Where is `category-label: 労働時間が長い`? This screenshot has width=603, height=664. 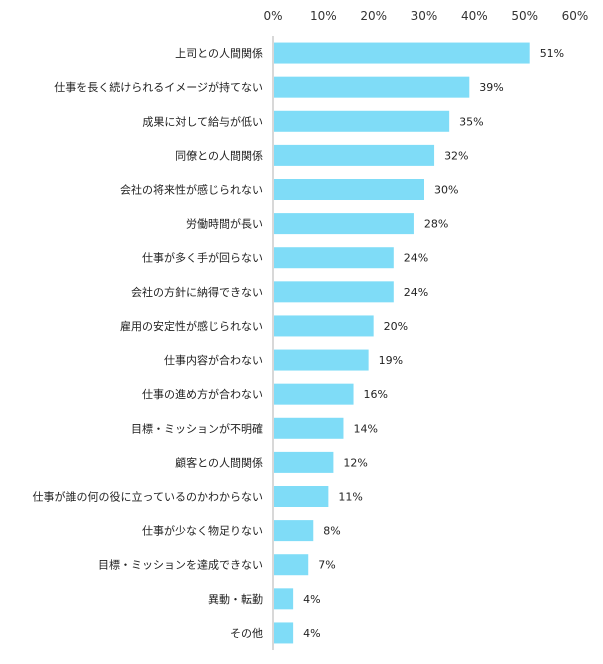 category-label: 労働時間が長い is located at coordinates (224, 224).